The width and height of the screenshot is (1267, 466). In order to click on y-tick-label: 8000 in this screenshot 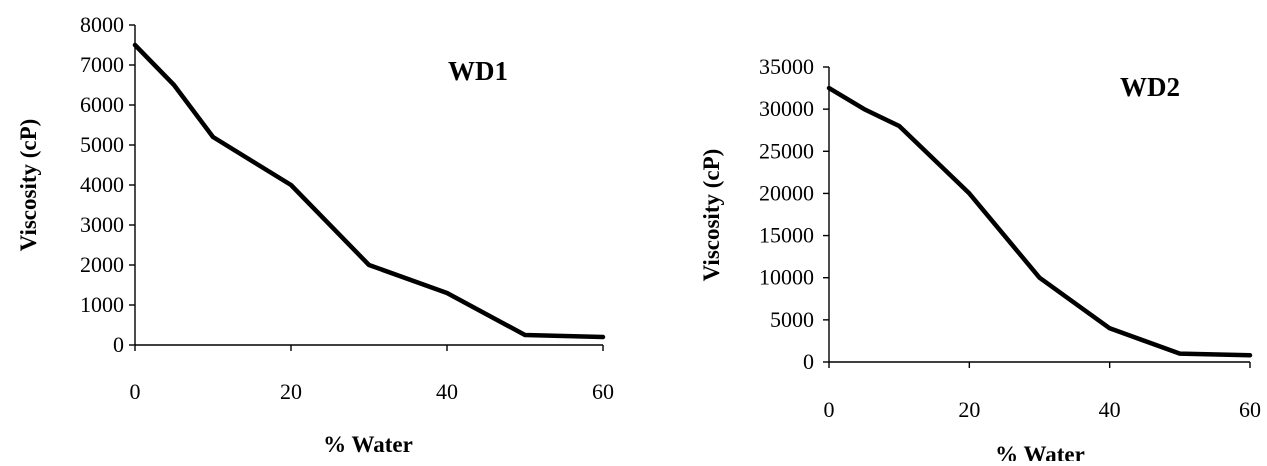, I will do `click(102, 24)`.